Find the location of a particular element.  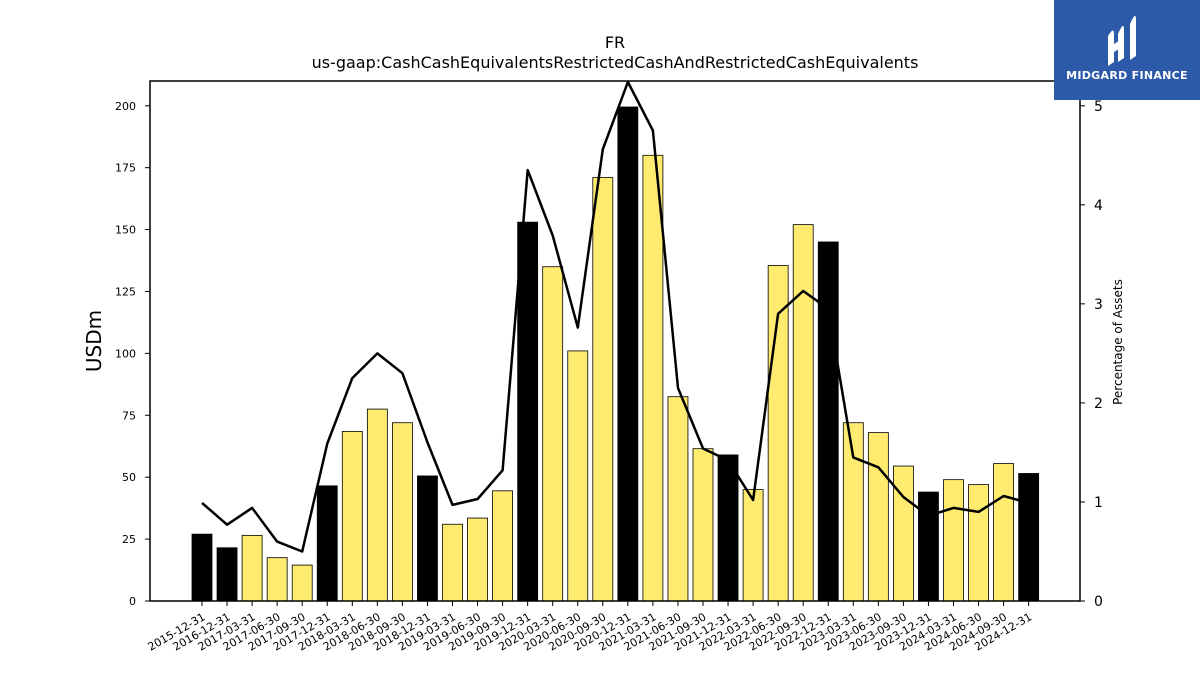

midgard-logo-icon is located at coordinates (1122, 41).